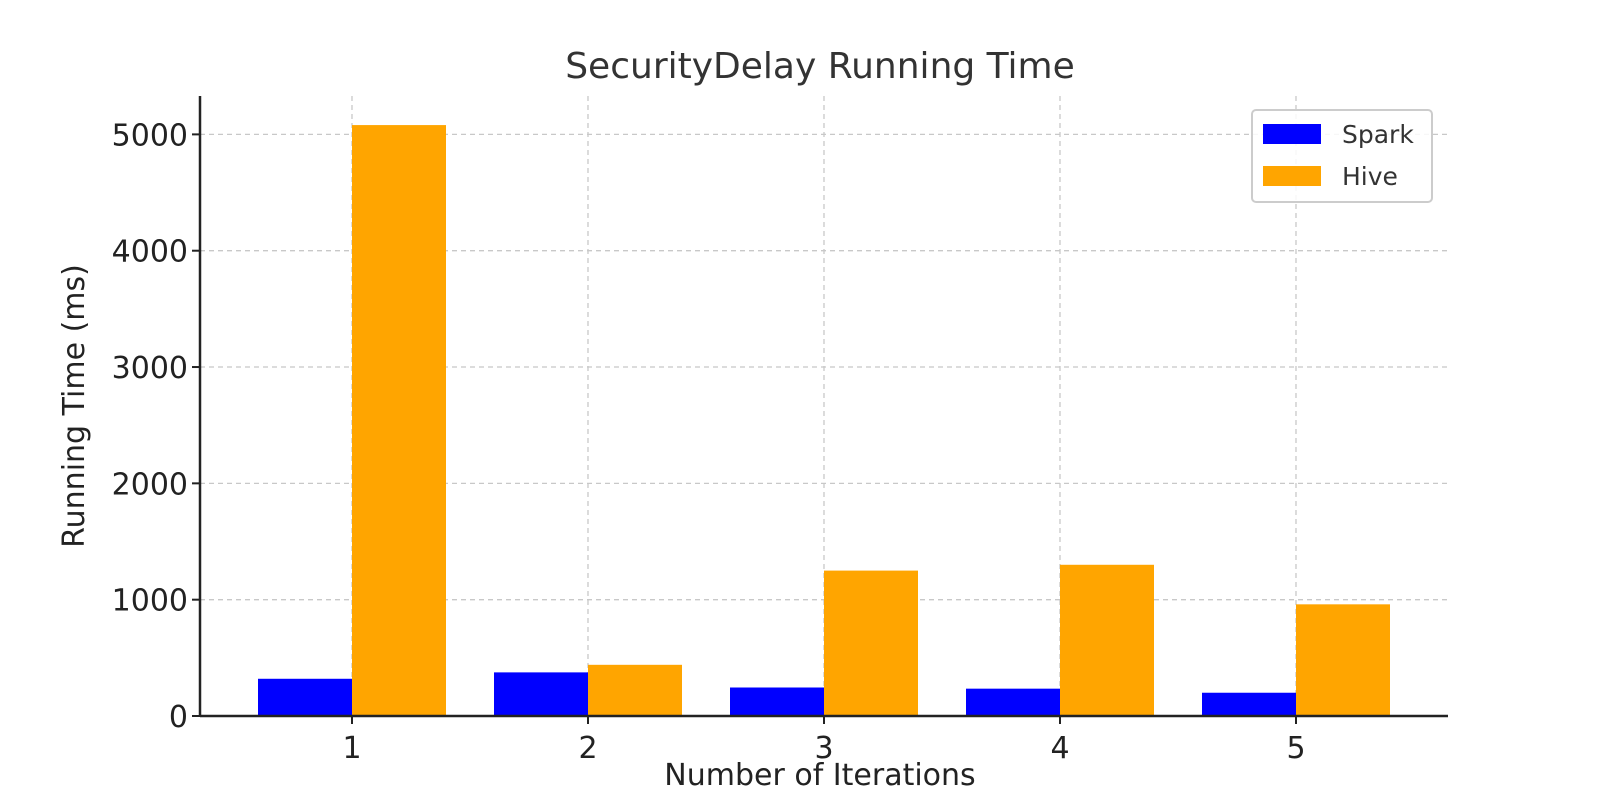 The image size is (1600, 804). I want to click on y-axis-label: Running Time (ms), so click(74, 406).